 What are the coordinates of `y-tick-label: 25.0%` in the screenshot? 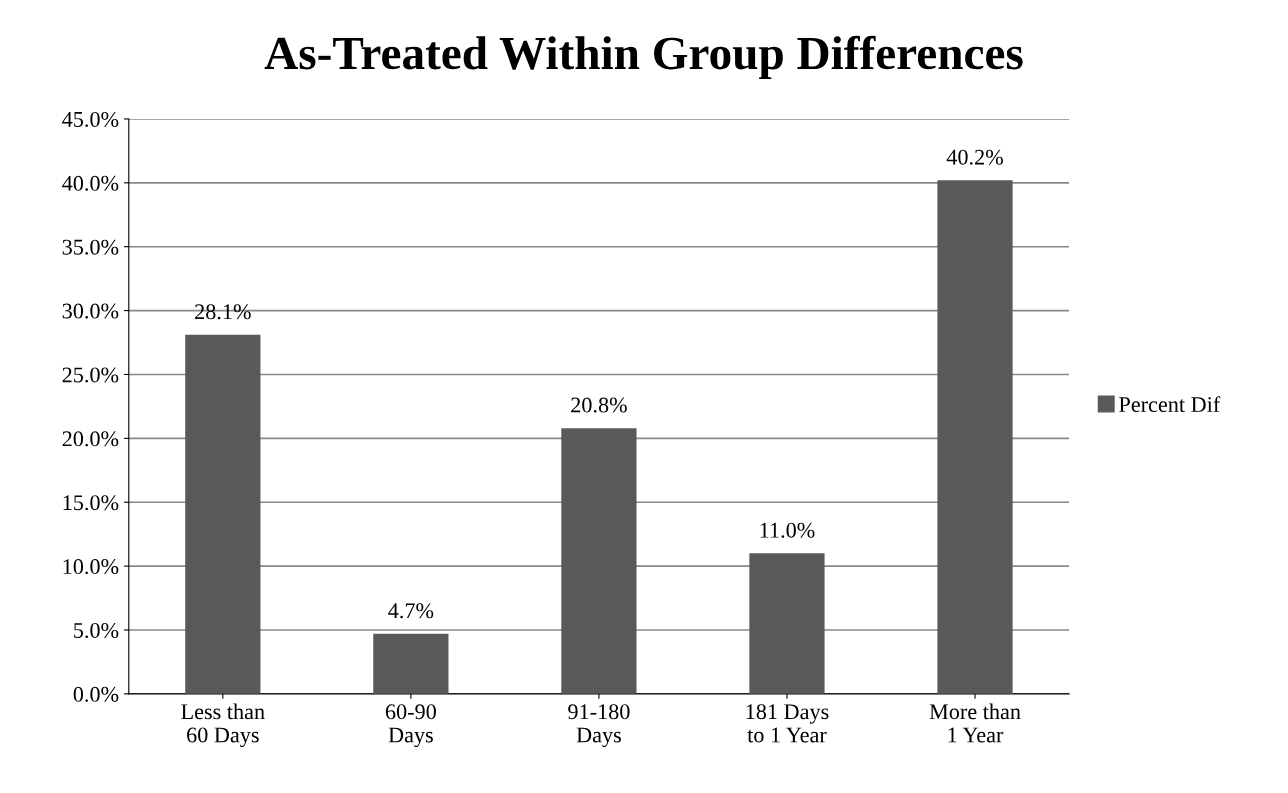 It's located at (90, 375).